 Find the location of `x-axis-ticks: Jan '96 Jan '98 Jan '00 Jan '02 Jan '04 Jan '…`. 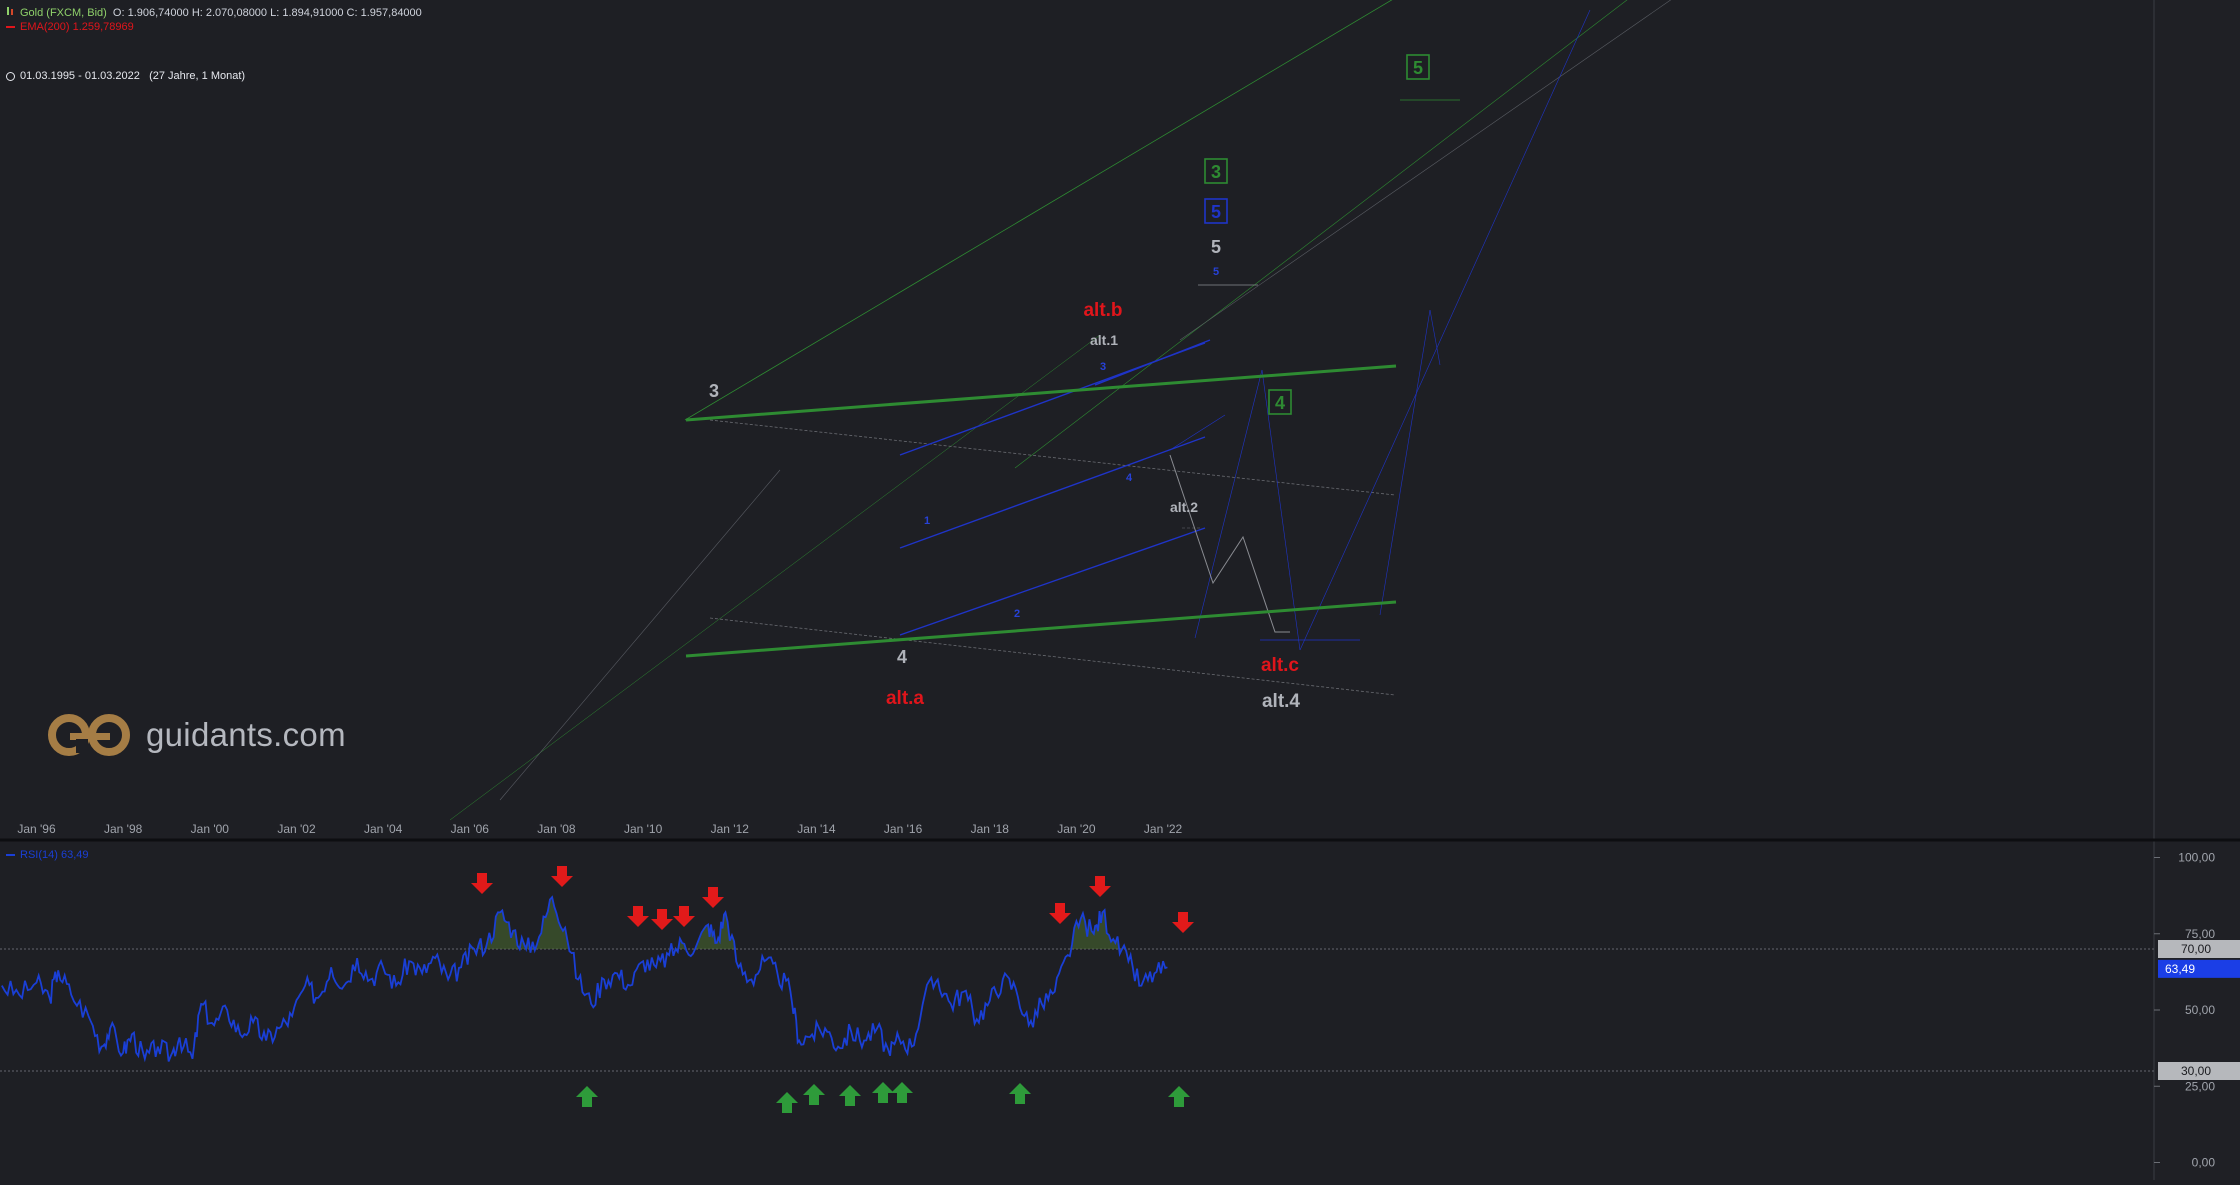

x-axis-ticks: Jan '96 Jan '98 Jan '00 Jan '02 Jan '04 Jan '… is located at coordinates (599, 829).